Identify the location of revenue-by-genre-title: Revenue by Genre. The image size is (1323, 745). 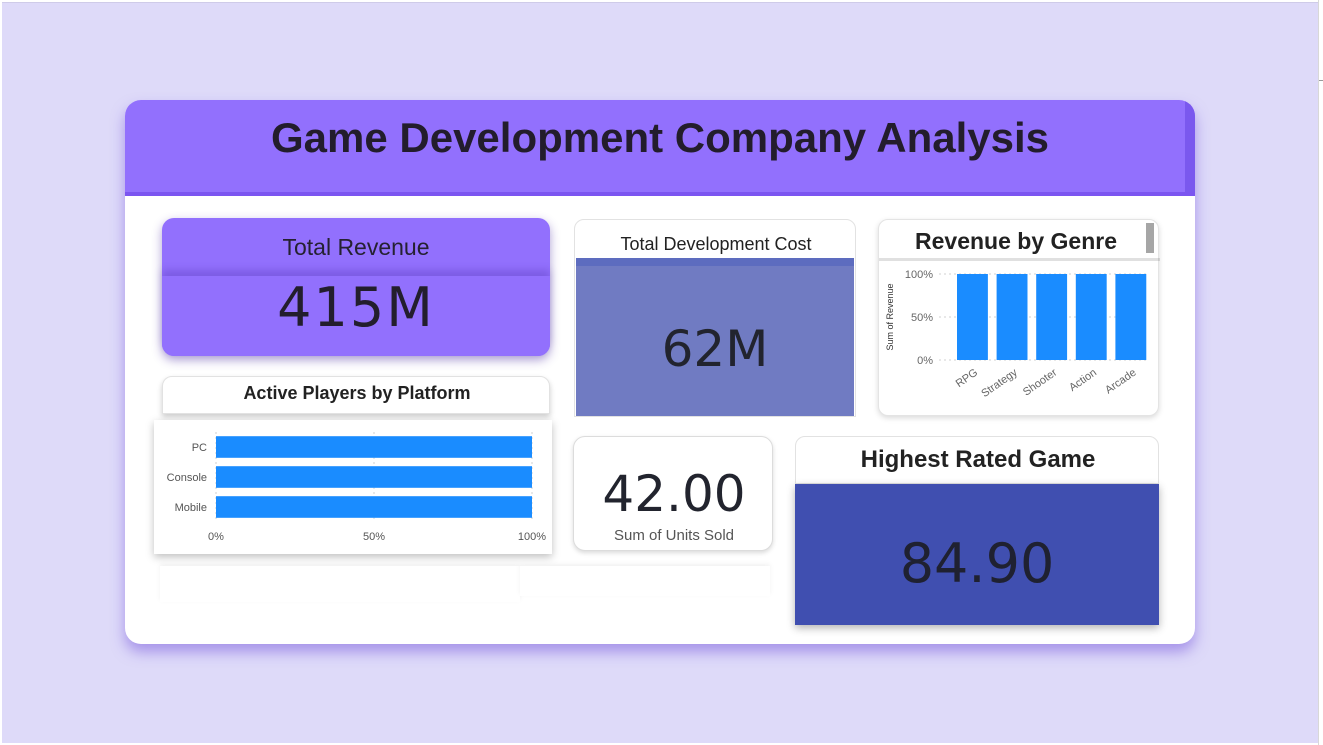
(1016, 241).